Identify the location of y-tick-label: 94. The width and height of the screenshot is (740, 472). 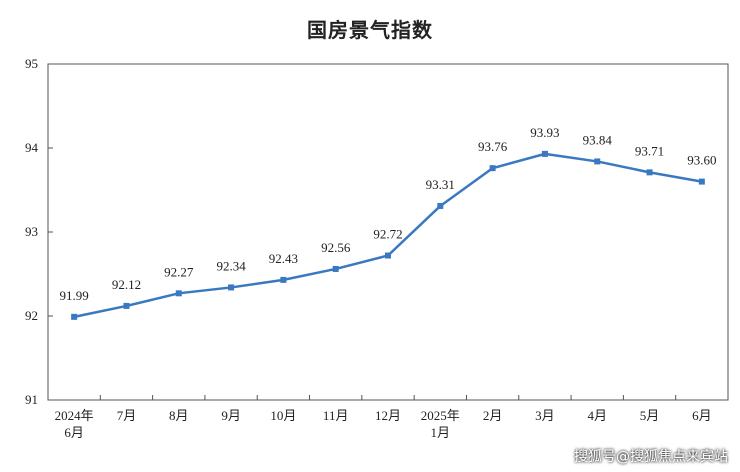
(32, 147).